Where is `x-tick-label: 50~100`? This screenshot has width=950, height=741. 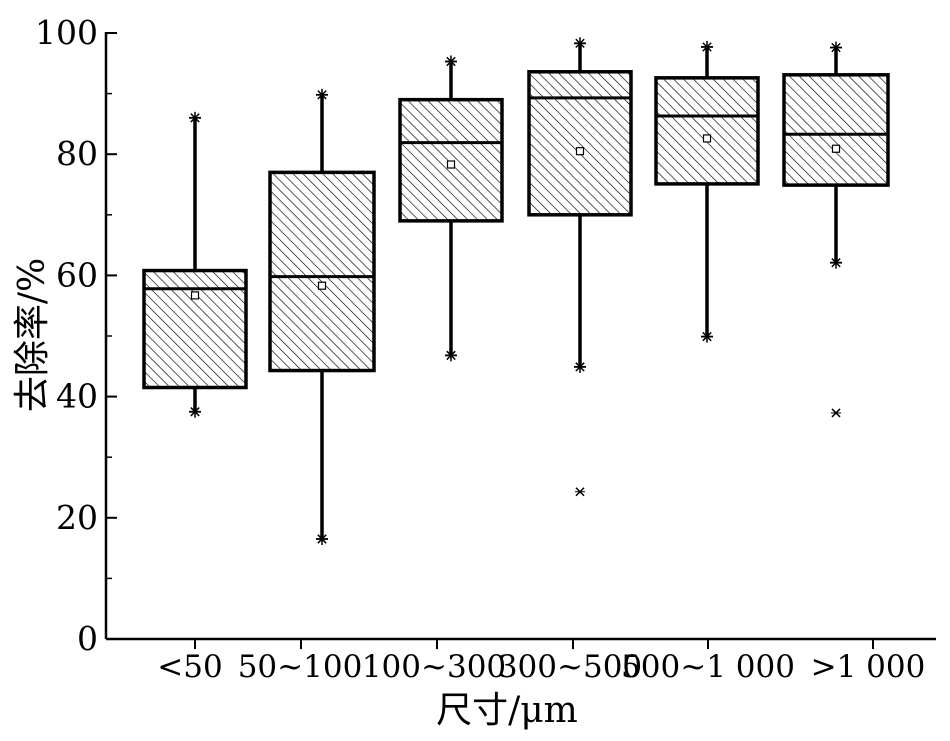 x-tick-label: 50~100 is located at coordinates (300, 667).